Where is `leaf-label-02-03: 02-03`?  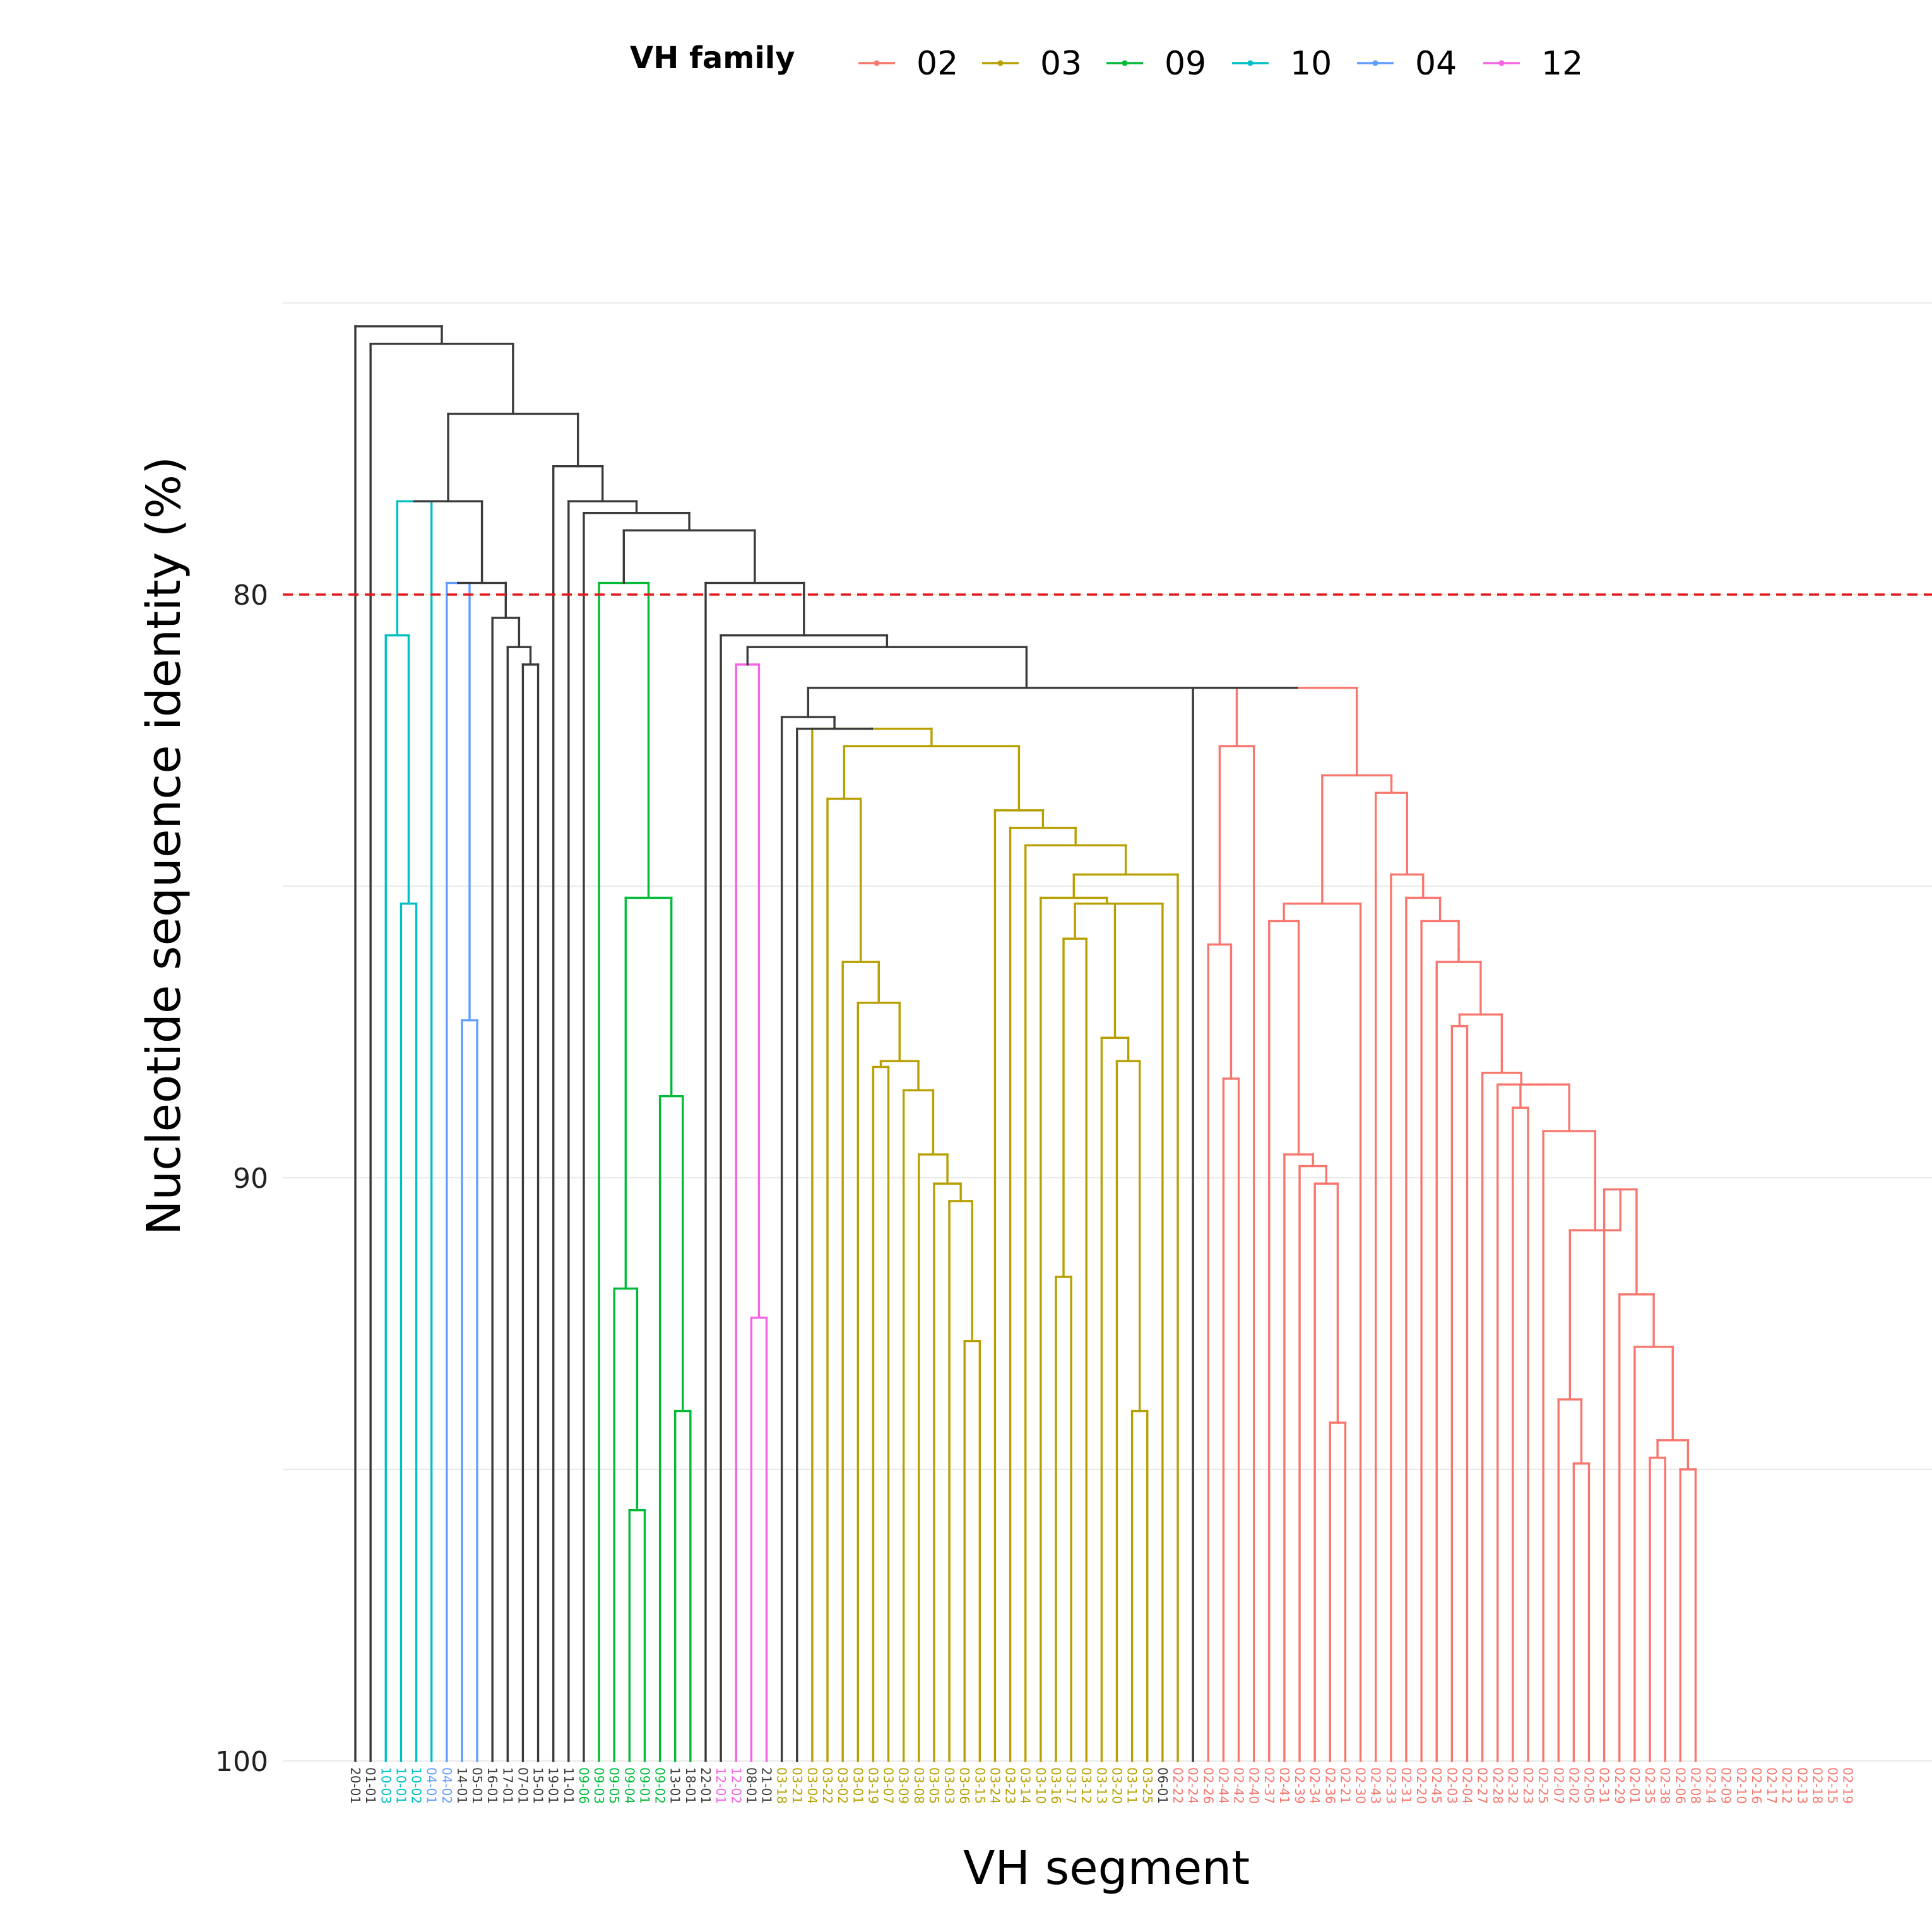 leaf-label-02-03: 02-03 is located at coordinates (1451, 1785).